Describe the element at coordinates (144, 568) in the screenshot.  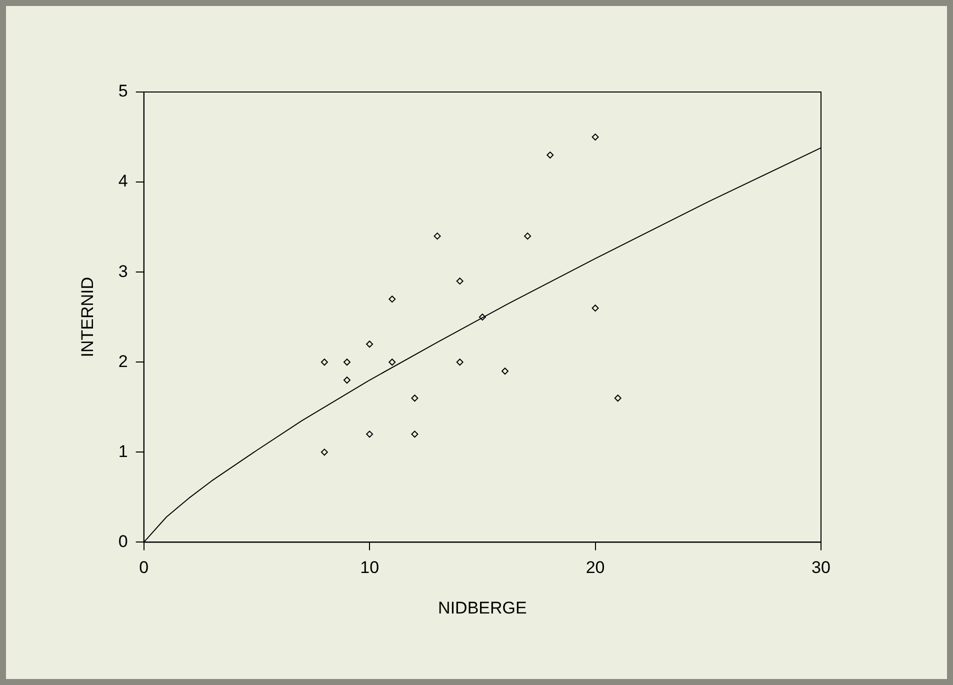
I see `x-tick-label: 0` at that location.